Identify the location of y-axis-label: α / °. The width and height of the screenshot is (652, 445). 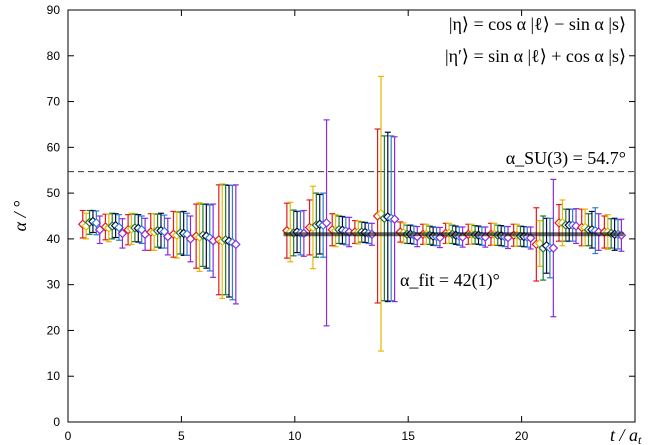
(20, 216).